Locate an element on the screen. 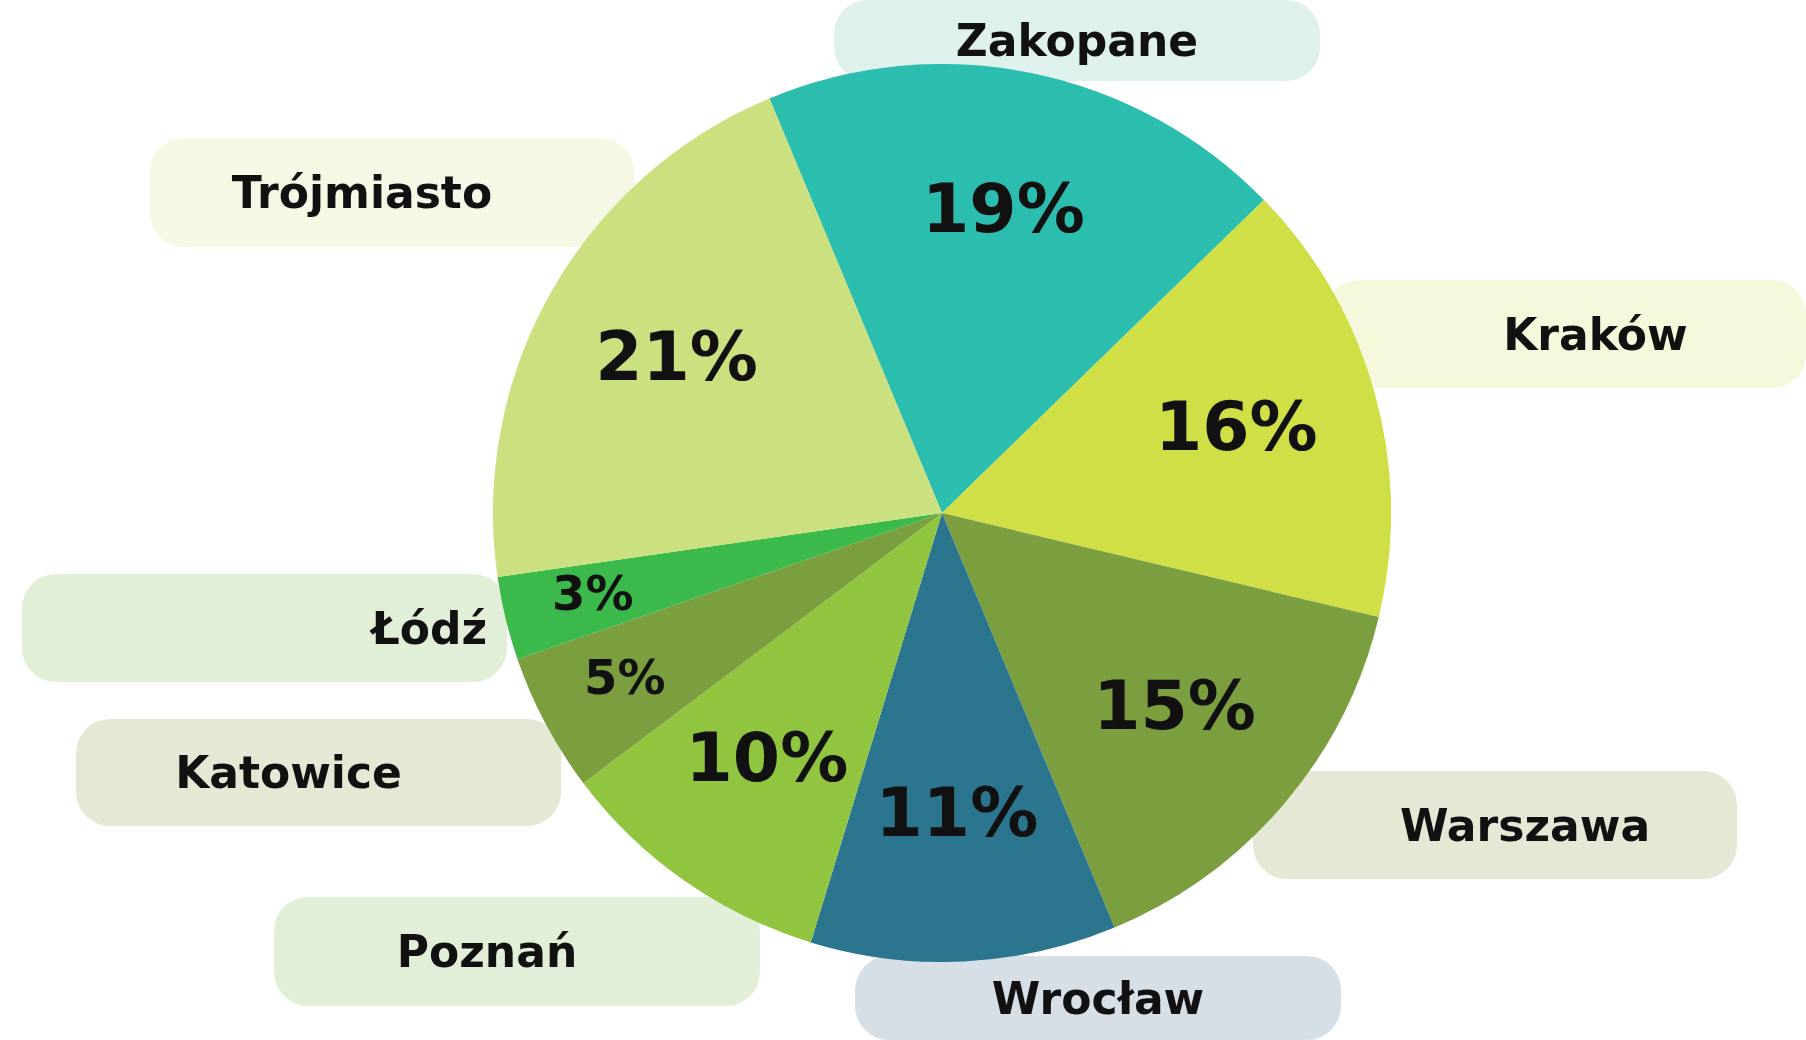  data-label: 16% is located at coordinates (1236, 426).